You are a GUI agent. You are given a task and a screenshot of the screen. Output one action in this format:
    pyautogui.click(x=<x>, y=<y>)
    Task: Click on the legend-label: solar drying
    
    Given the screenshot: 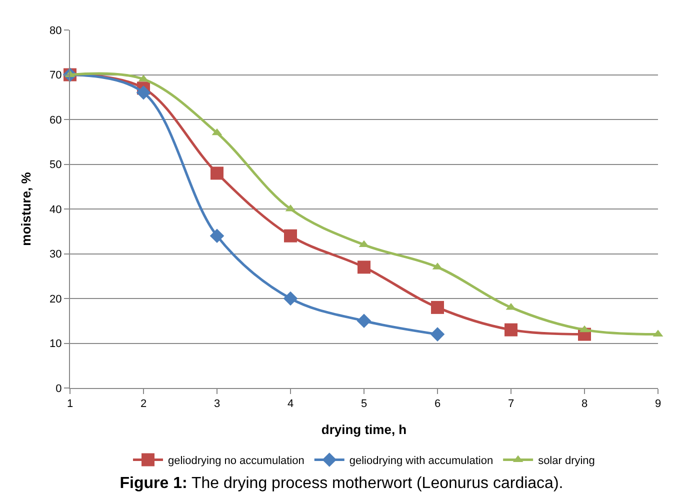 What is the action you would take?
    pyautogui.click(x=566, y=461)
    